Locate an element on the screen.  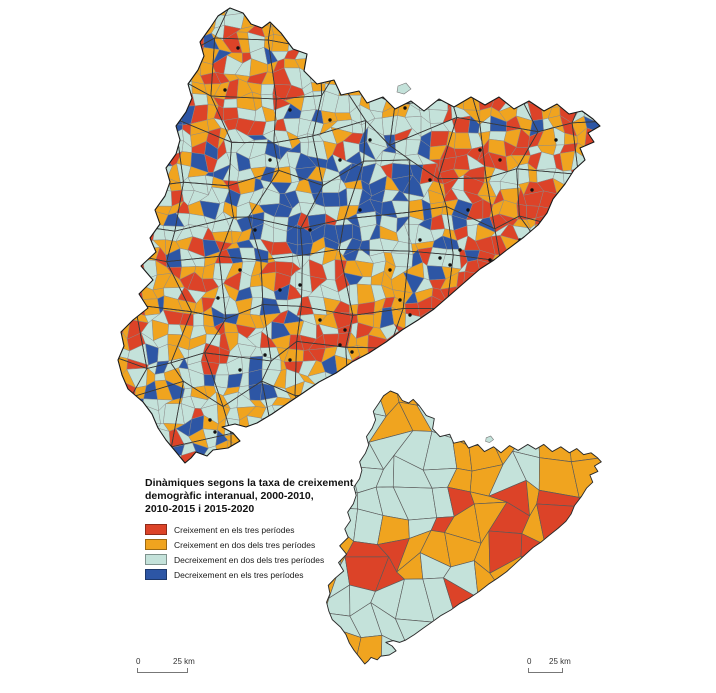
scalebar-main: 0 25 km is located at coordinates (165, 665).